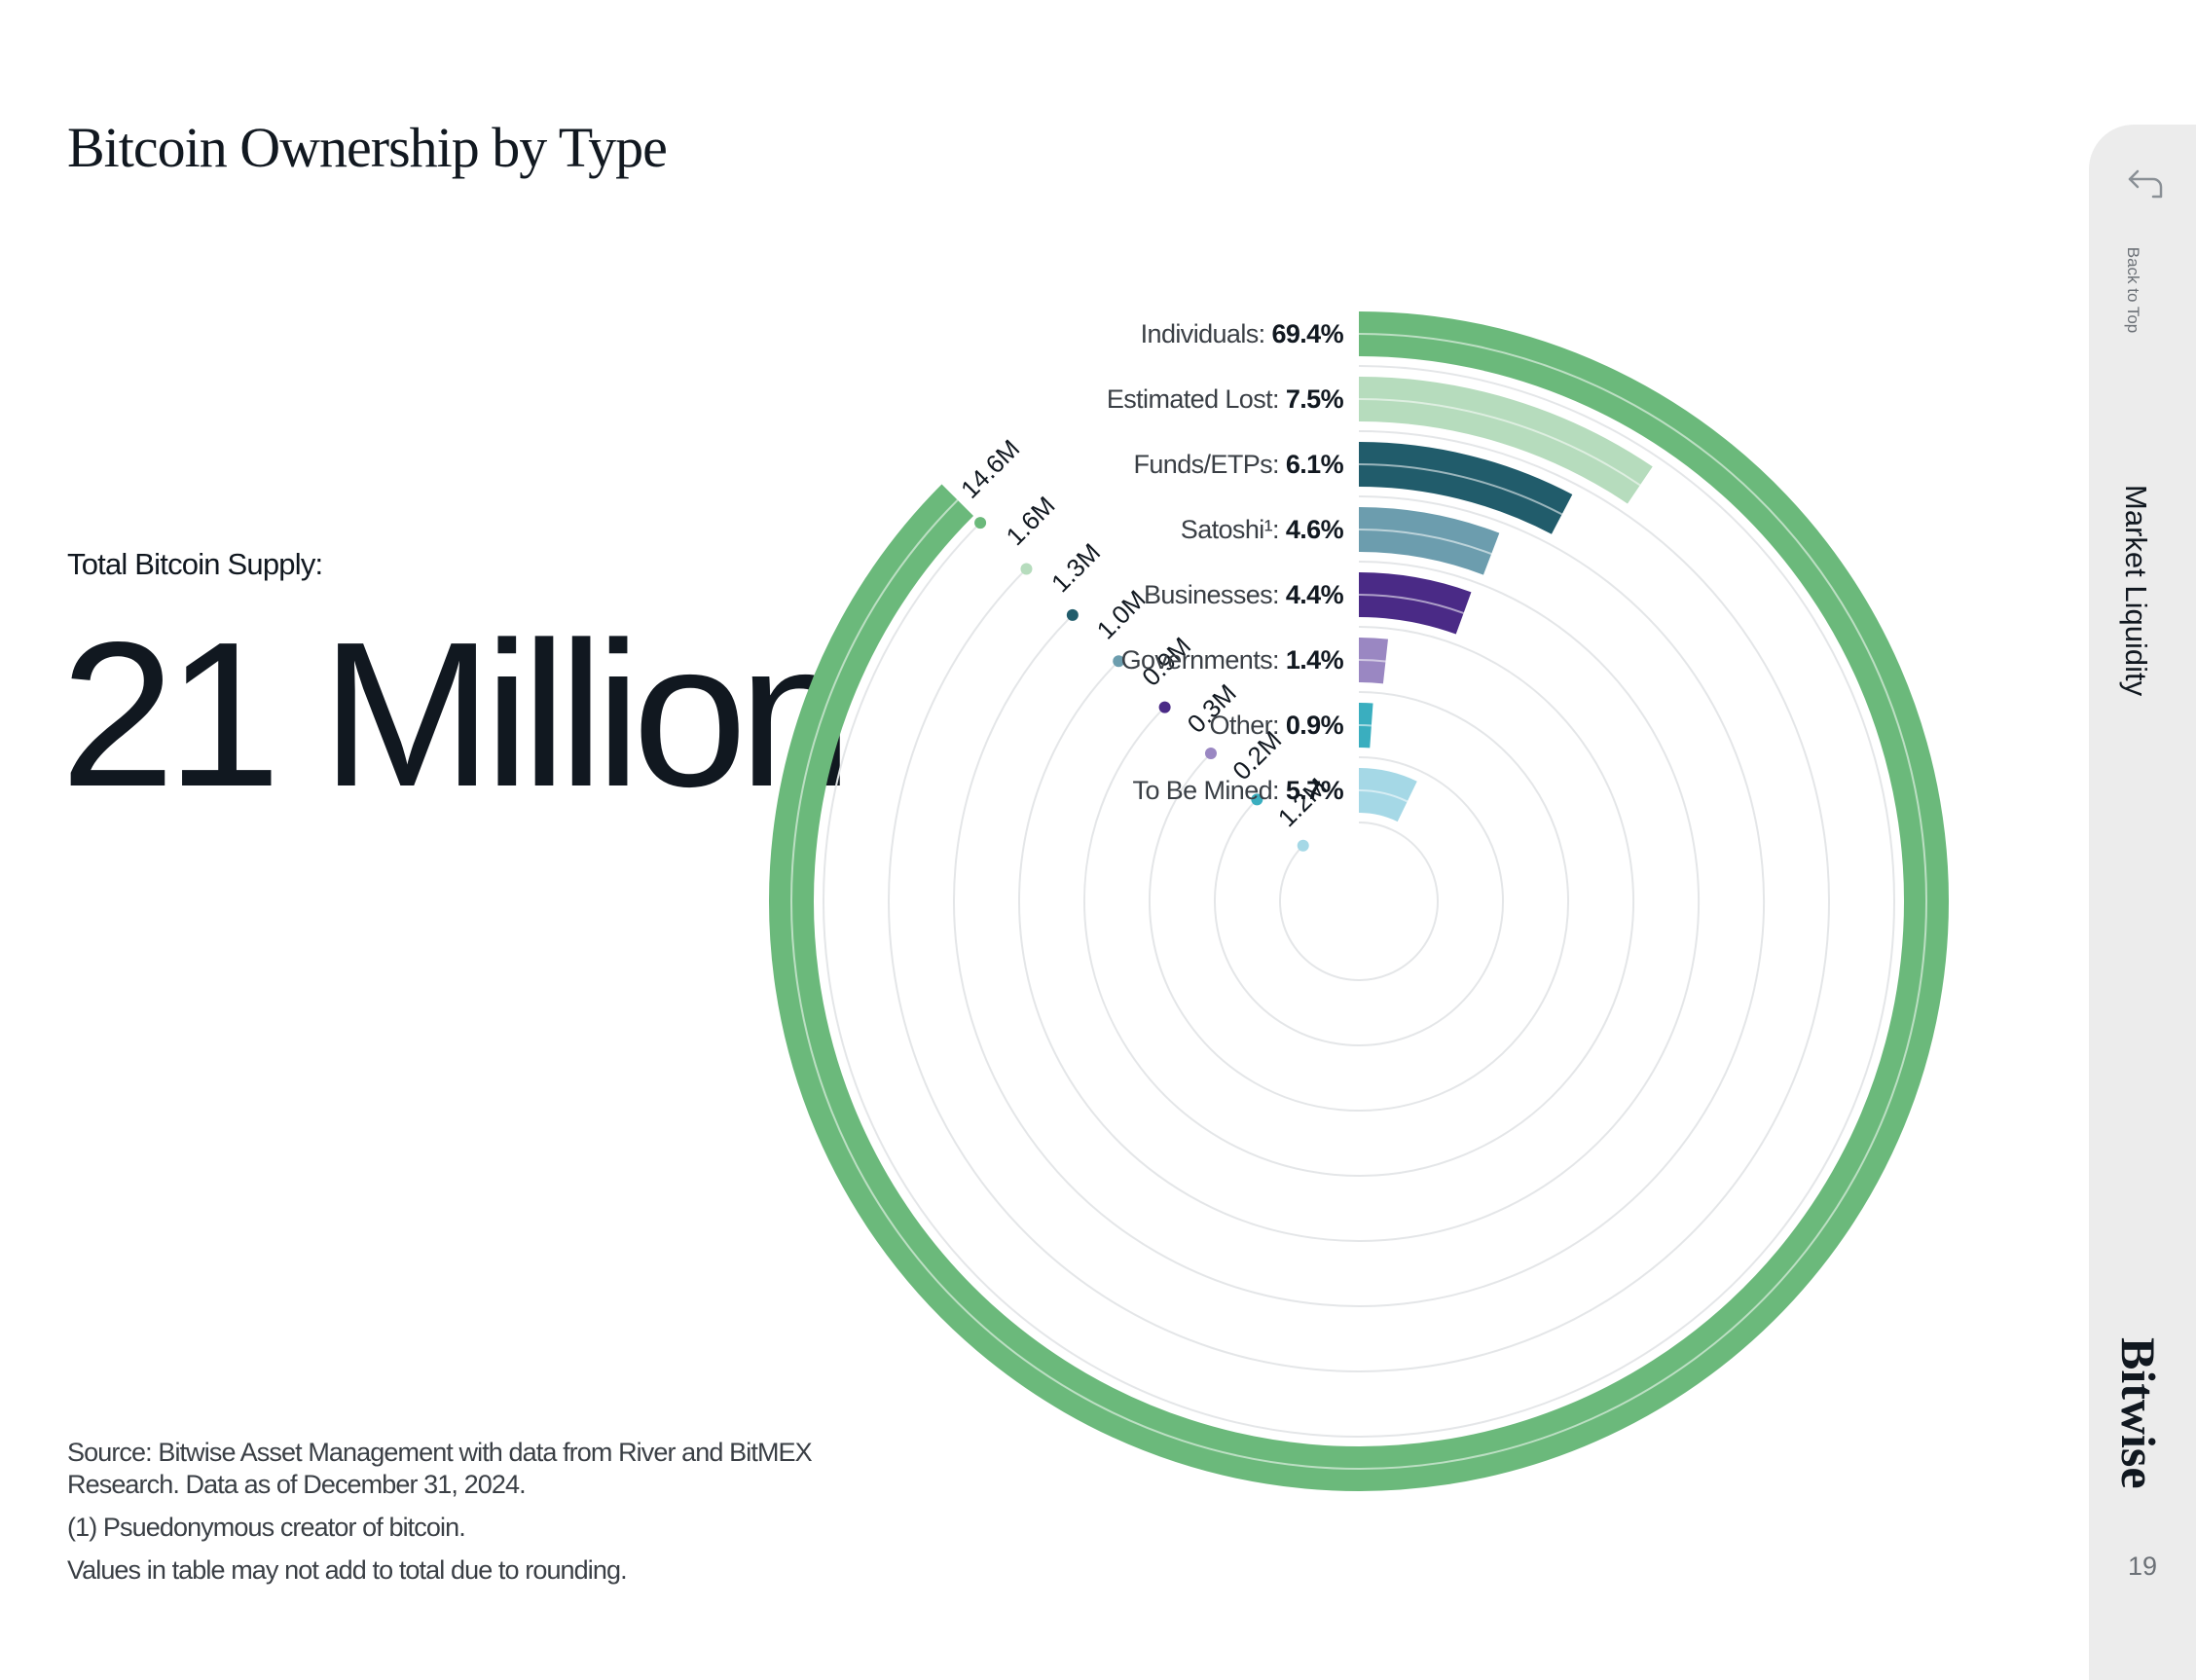 The image size is (2196, 1680). I want to click on bar-highlight-estimated-lost, so click(1500, 442).